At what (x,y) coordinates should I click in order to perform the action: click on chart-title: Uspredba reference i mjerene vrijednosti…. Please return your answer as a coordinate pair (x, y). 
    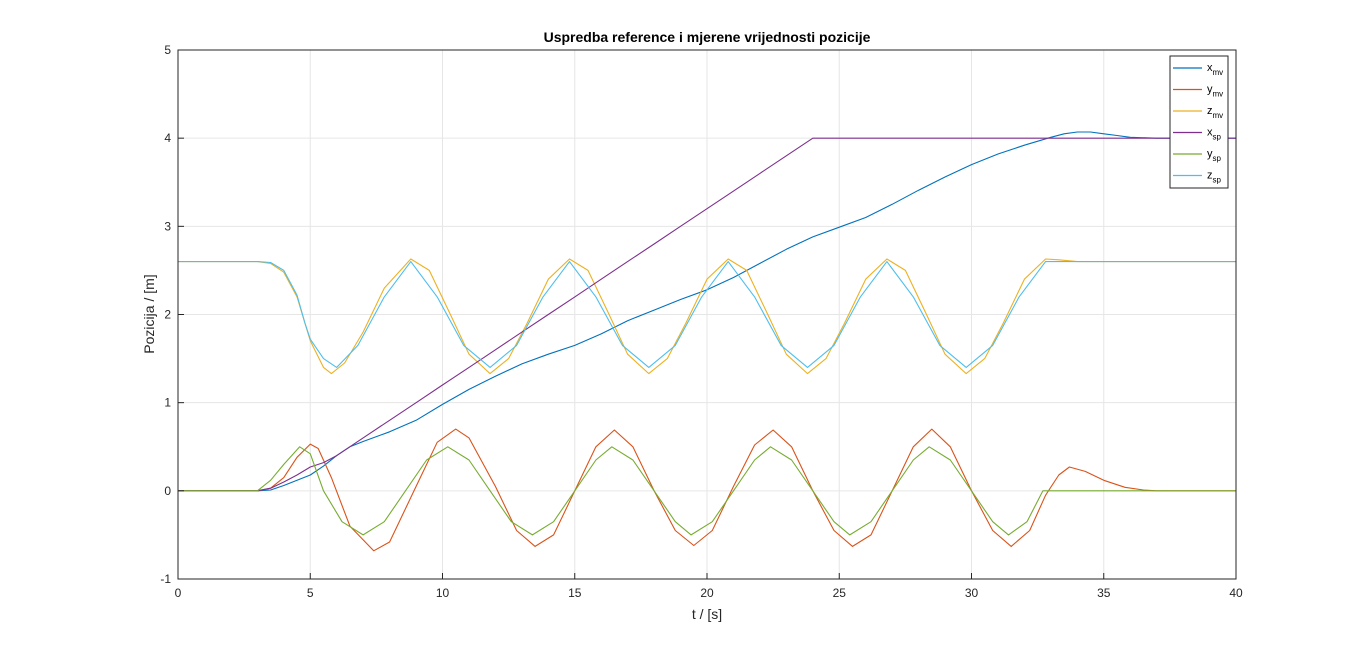
    Looking at the image, I should click on (707, 37).